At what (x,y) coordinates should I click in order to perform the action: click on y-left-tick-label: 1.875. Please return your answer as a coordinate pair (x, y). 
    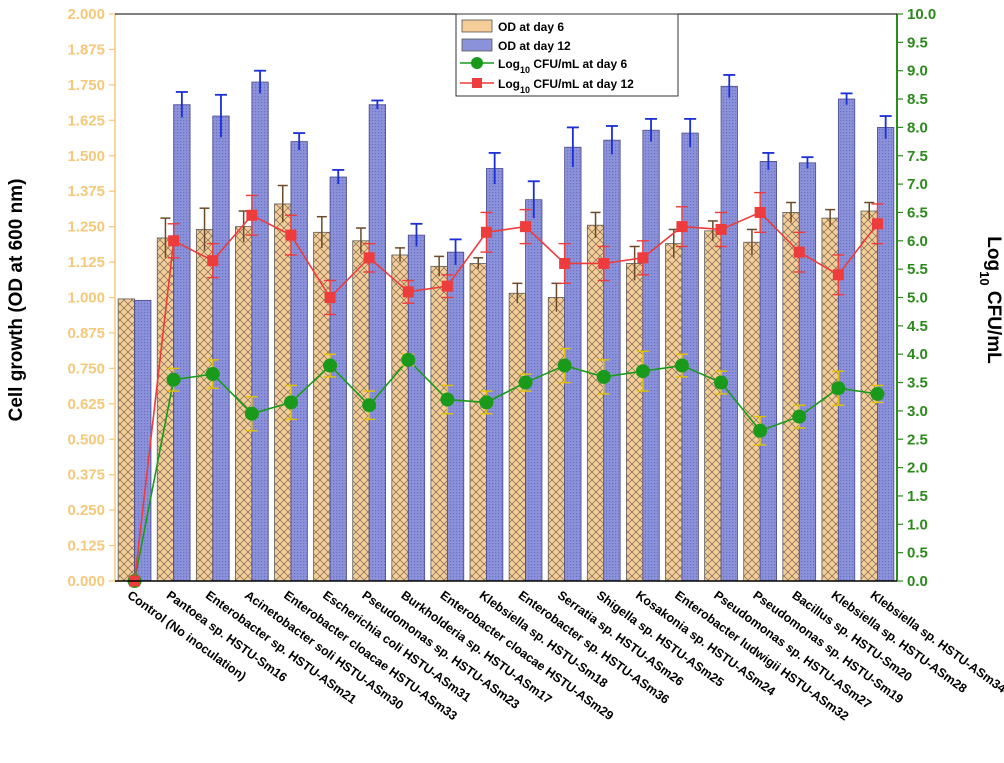
    Looking at the image, I should click on (86, 49).